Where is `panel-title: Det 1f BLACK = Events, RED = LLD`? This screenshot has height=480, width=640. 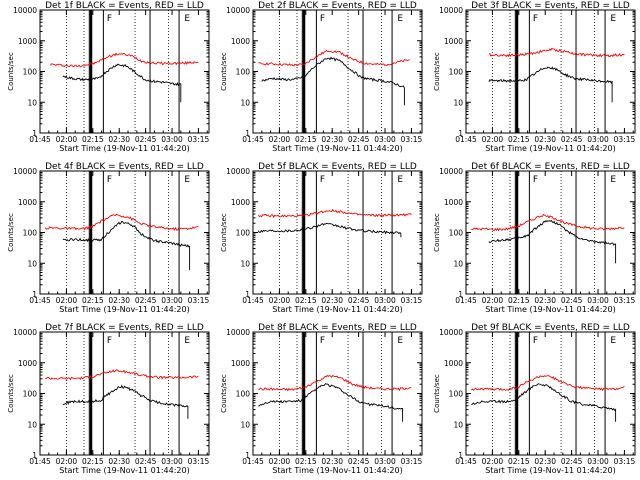
panel-title: Det 1f BLACK = Events, RED = LLD is located at coordinates (124, 6).